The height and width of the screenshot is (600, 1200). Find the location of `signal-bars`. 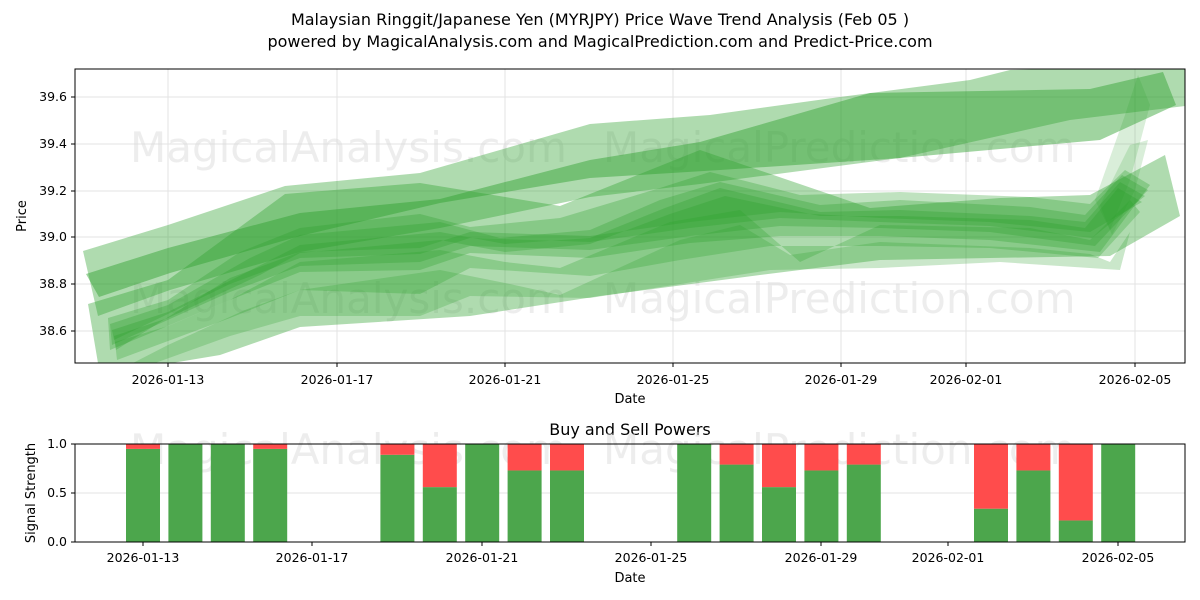

signal-bars is located at coordinates (631, 493).